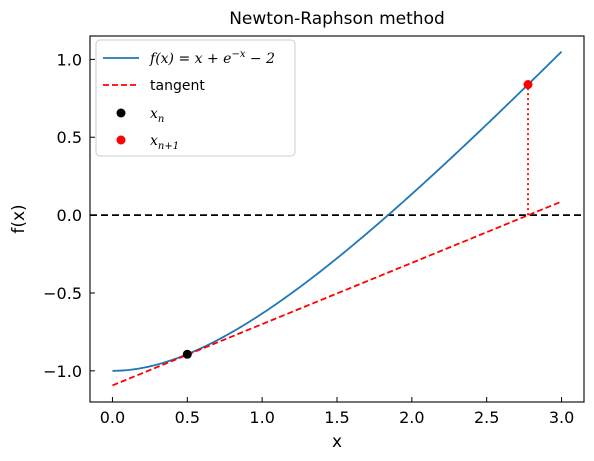  Describe the element at coordinates (62, 371) in the screenshot. I see `y-tick-label: −1.0` at that location.